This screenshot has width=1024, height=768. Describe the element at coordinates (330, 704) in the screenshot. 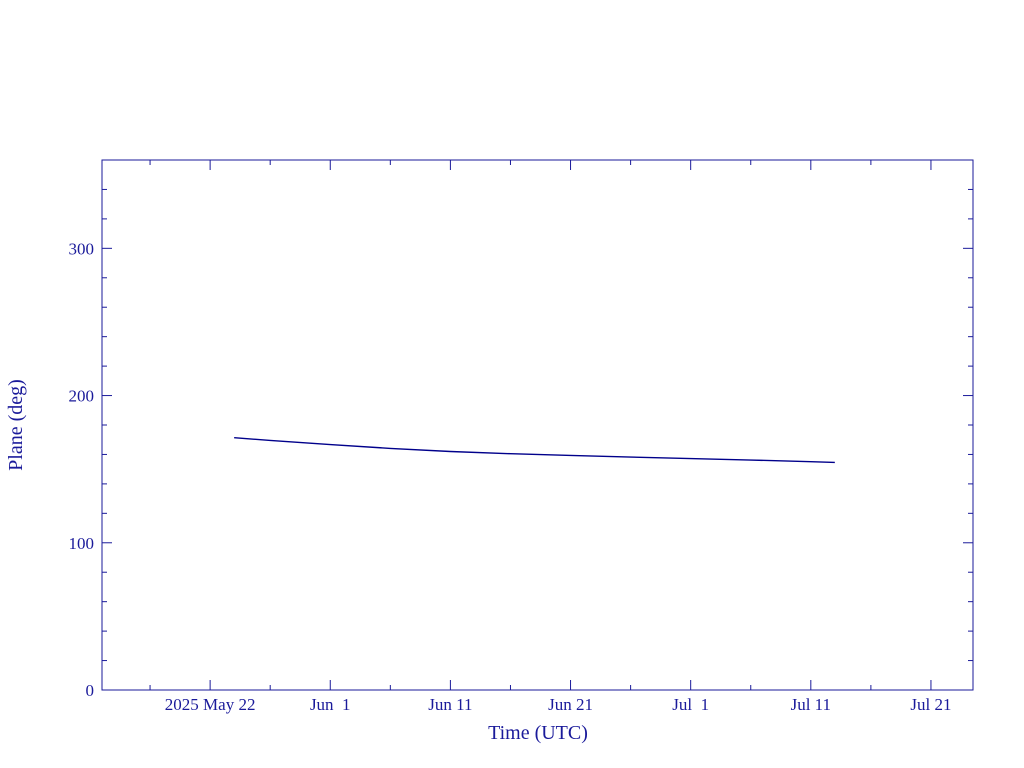

I see `x-tick-label: Jun 1` at that location.